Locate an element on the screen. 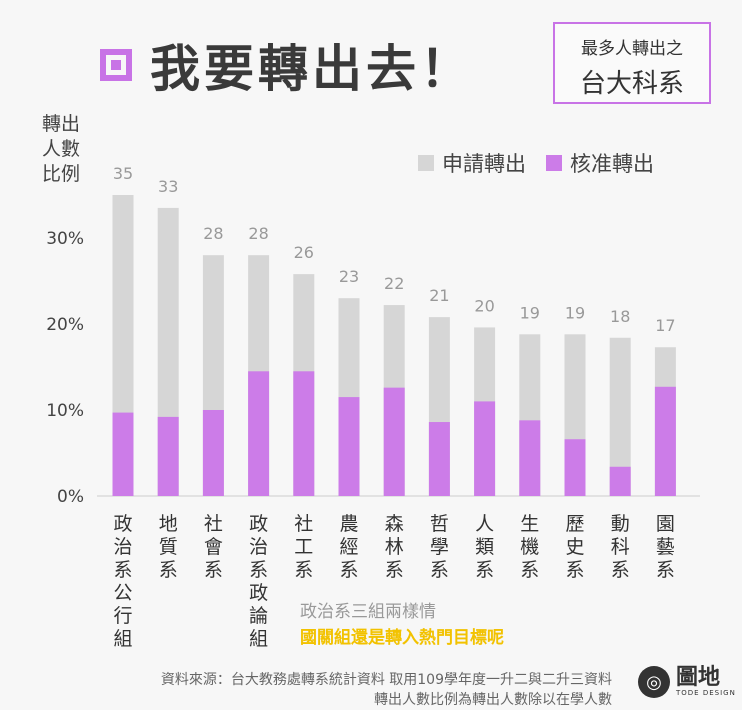 Image resolution: width=742 pixels, height=710 pixels. x-tick-label: 哲學系 is located at coordinates (439, 547).